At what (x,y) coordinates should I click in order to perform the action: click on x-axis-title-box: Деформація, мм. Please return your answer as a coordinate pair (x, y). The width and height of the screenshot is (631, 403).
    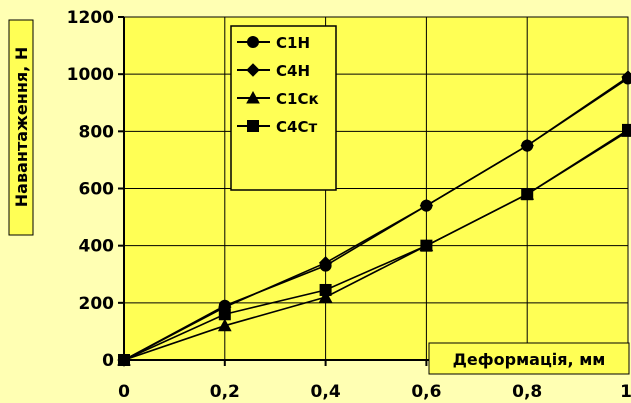
    Looking at the image, I should click on (529, 358).